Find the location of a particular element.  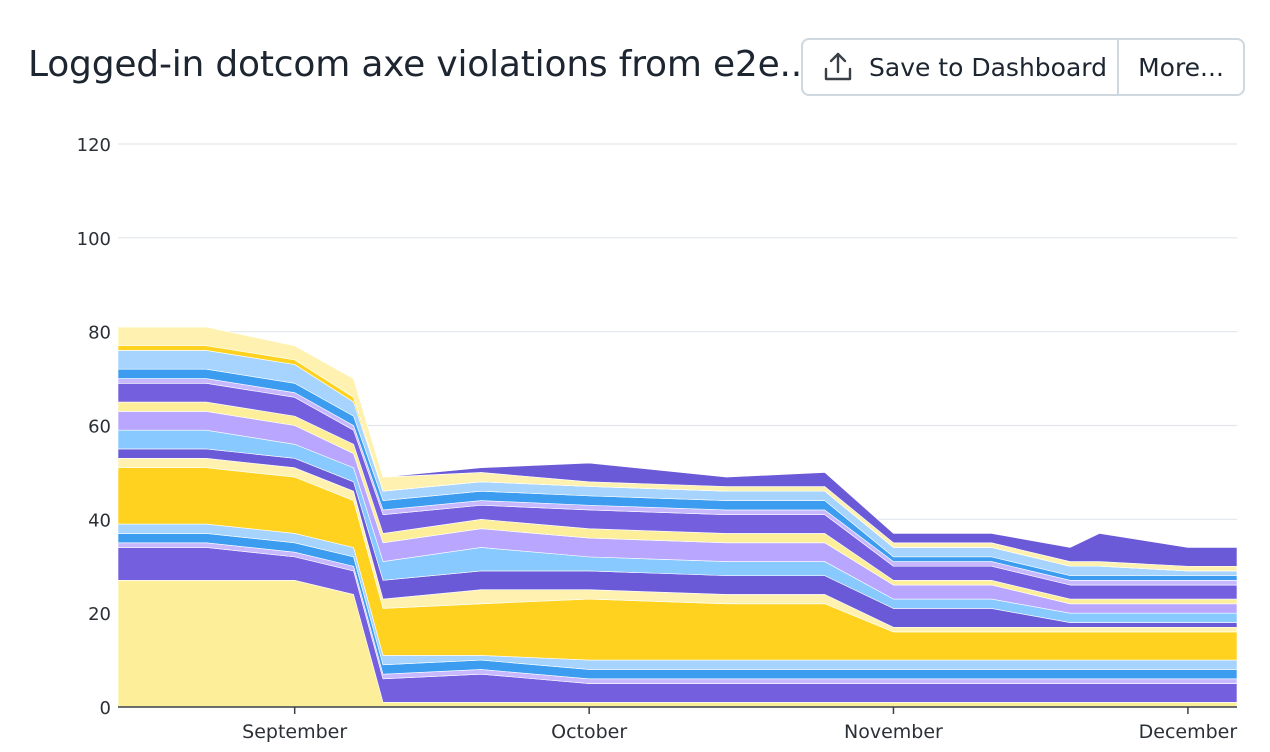

y-tick-label: 60 is located at coordinates (99, 427).